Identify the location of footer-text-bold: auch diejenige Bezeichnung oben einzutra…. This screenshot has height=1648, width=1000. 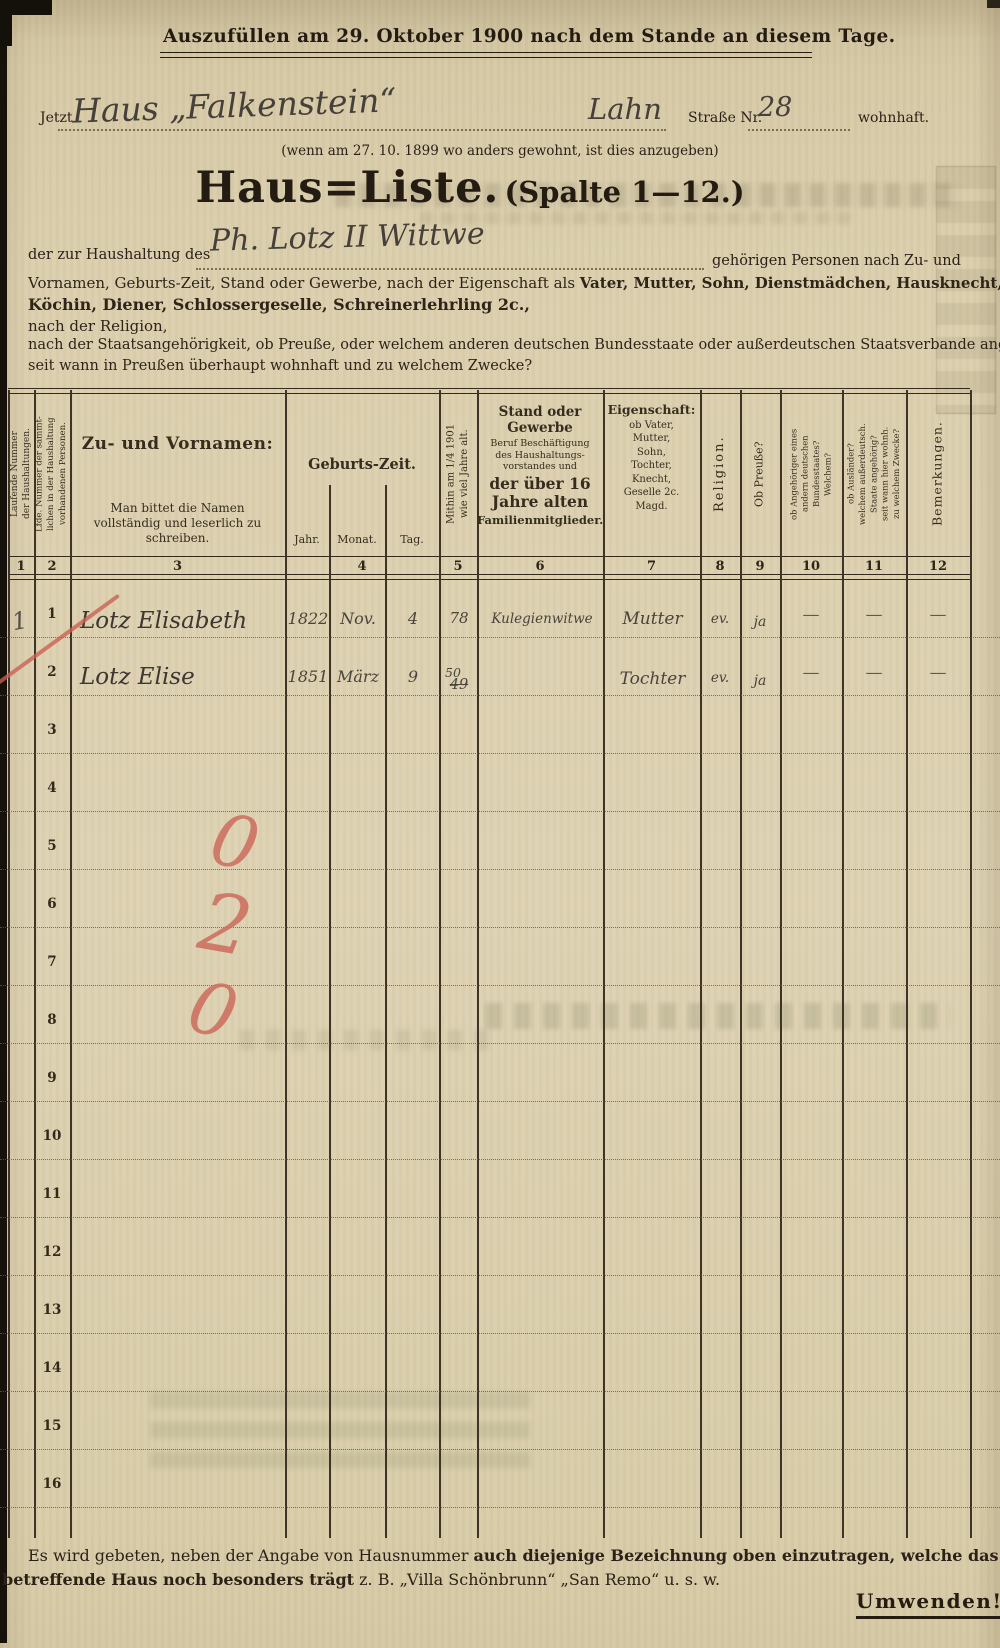
(736, 1555).